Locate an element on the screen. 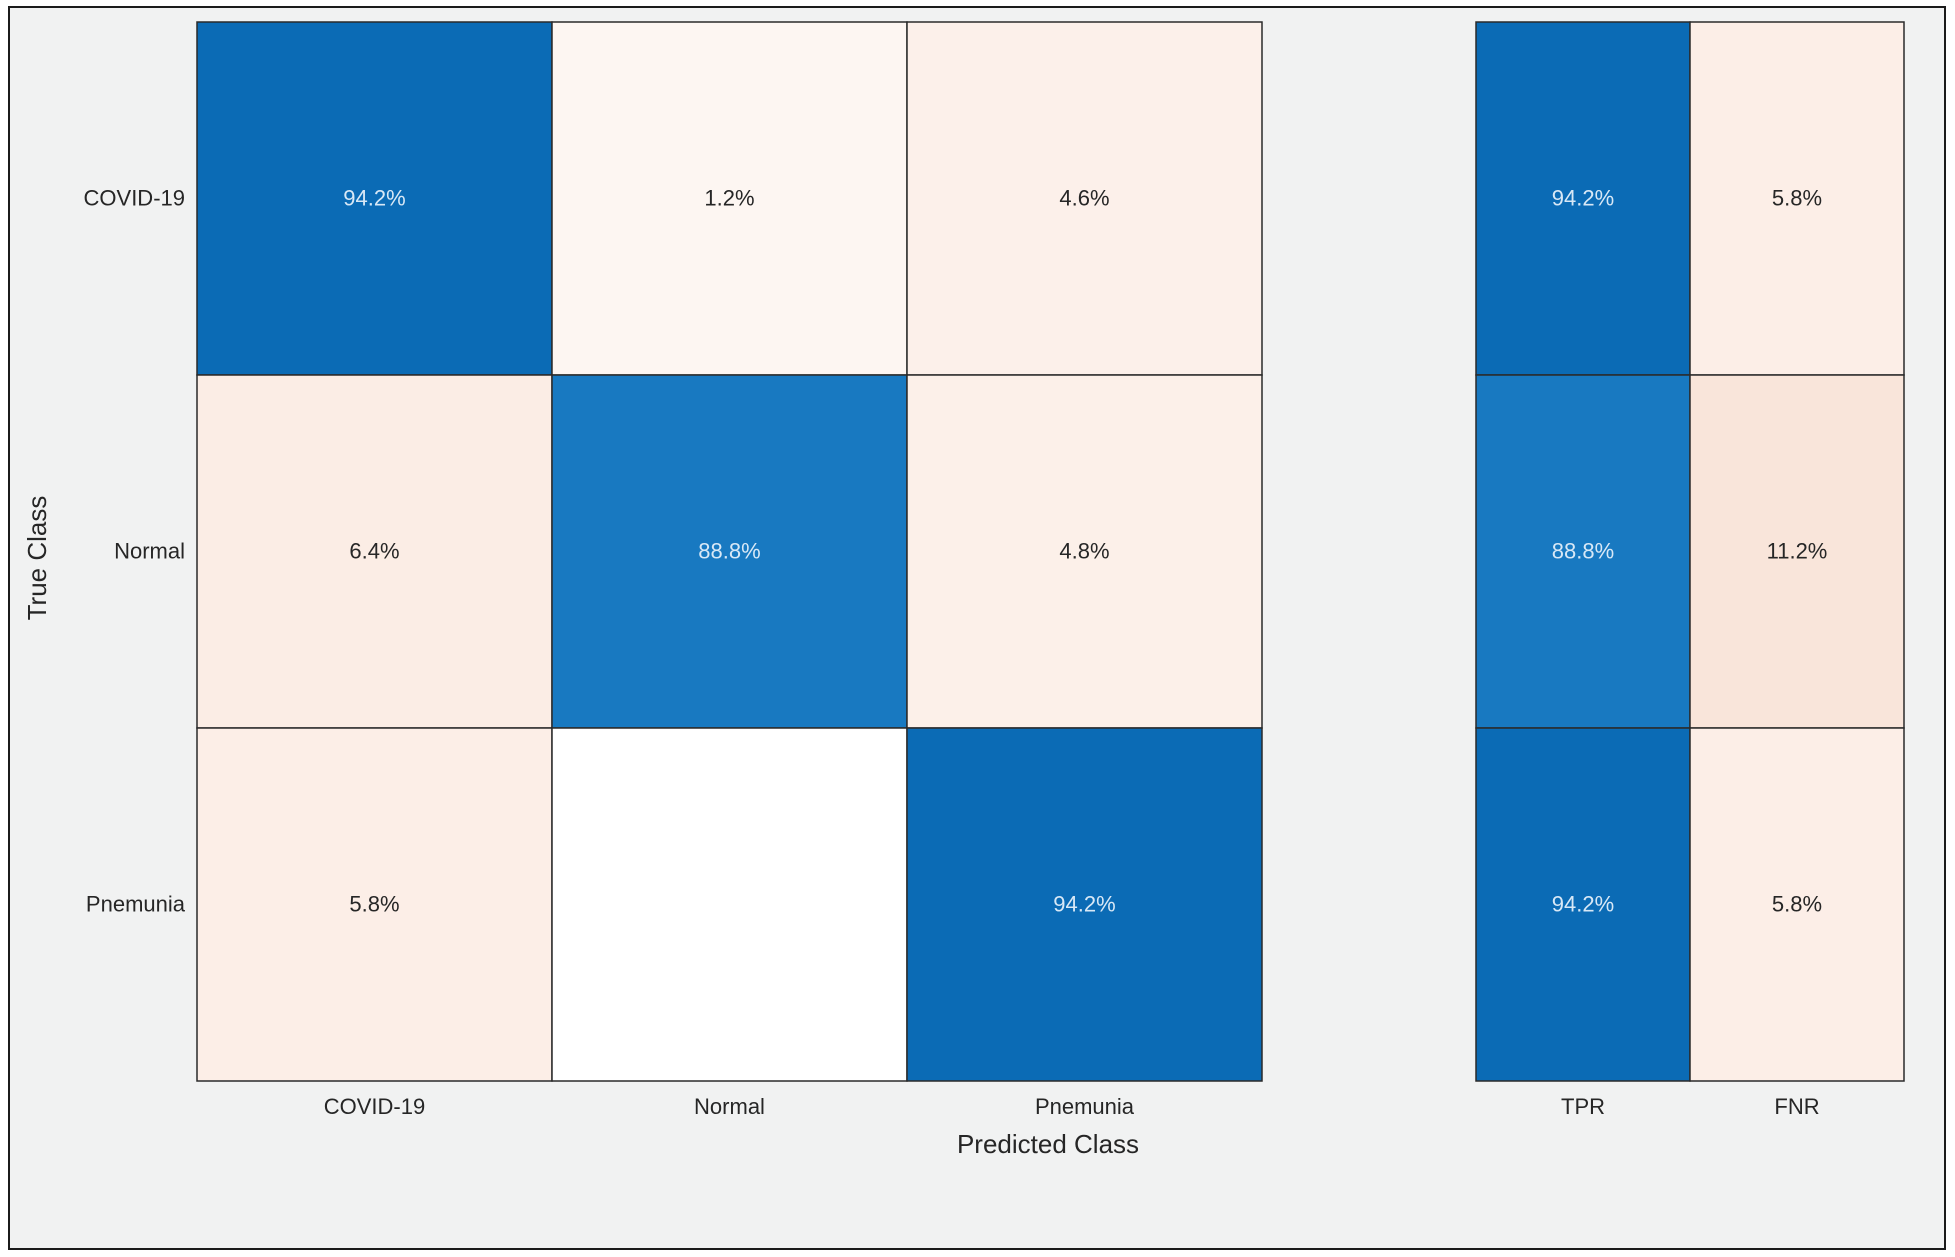 Image resolution: width=1955 pixels, height=1257 pixels. matrix-cell-label: 4.6% is located at coordinates (1084, 197).